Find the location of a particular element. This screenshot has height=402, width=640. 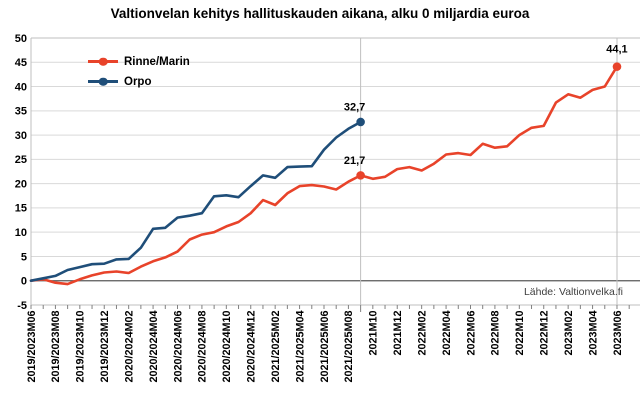

legend-item-orpo: Orpo is located at coordinates (119, 81).